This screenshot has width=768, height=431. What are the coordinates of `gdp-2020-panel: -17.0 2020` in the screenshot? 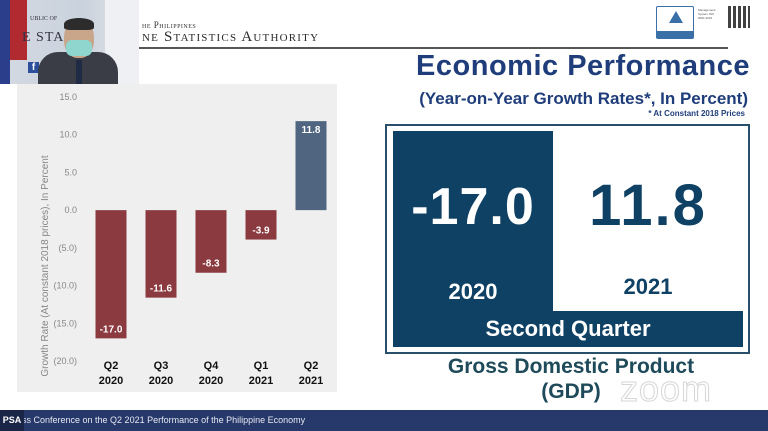 It's located at (473, 221).